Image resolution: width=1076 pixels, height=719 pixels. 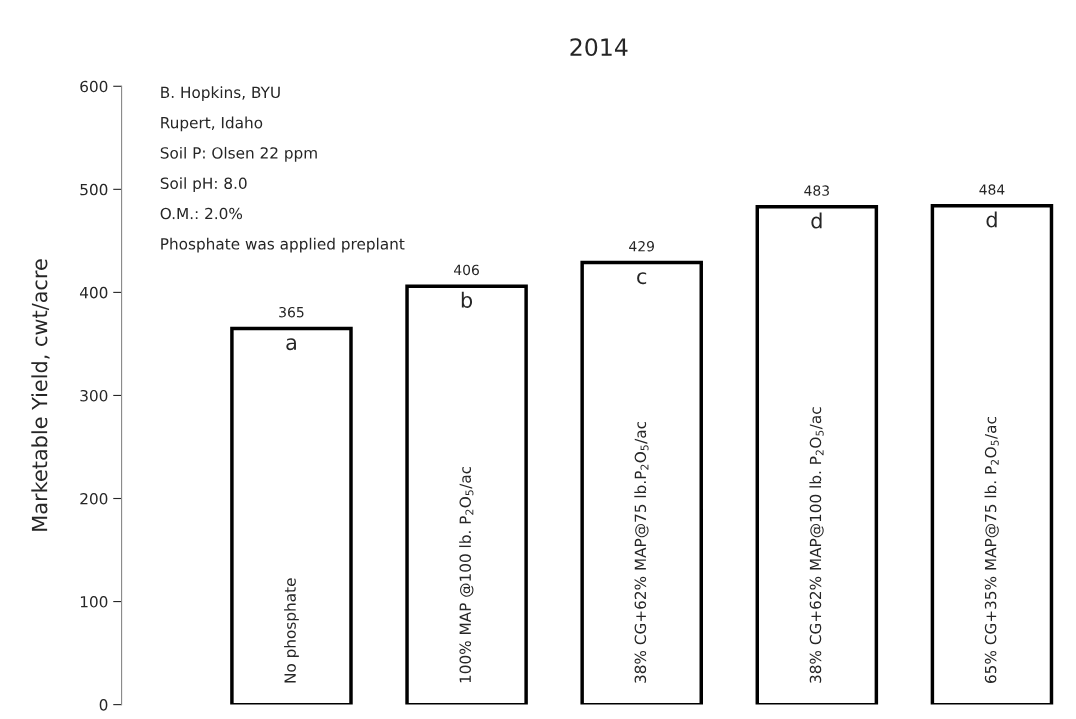 What do you see at coordinates (40, 395) in the screenshot?
I see `y-axis-title: Marketable Yield, cwt/acre` at bounding box center [40, 395].